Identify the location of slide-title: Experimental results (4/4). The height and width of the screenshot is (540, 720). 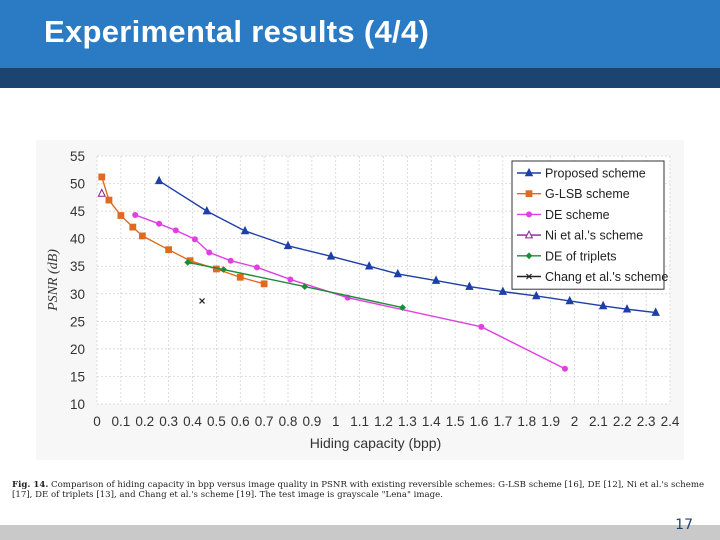
(237, 31).